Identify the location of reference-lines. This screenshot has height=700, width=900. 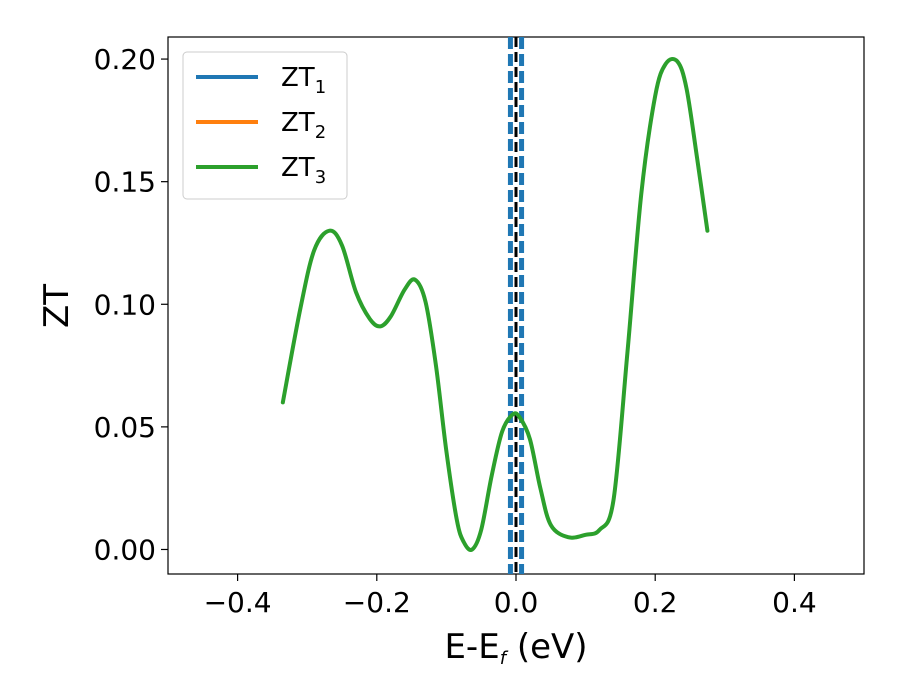
(516, 305).